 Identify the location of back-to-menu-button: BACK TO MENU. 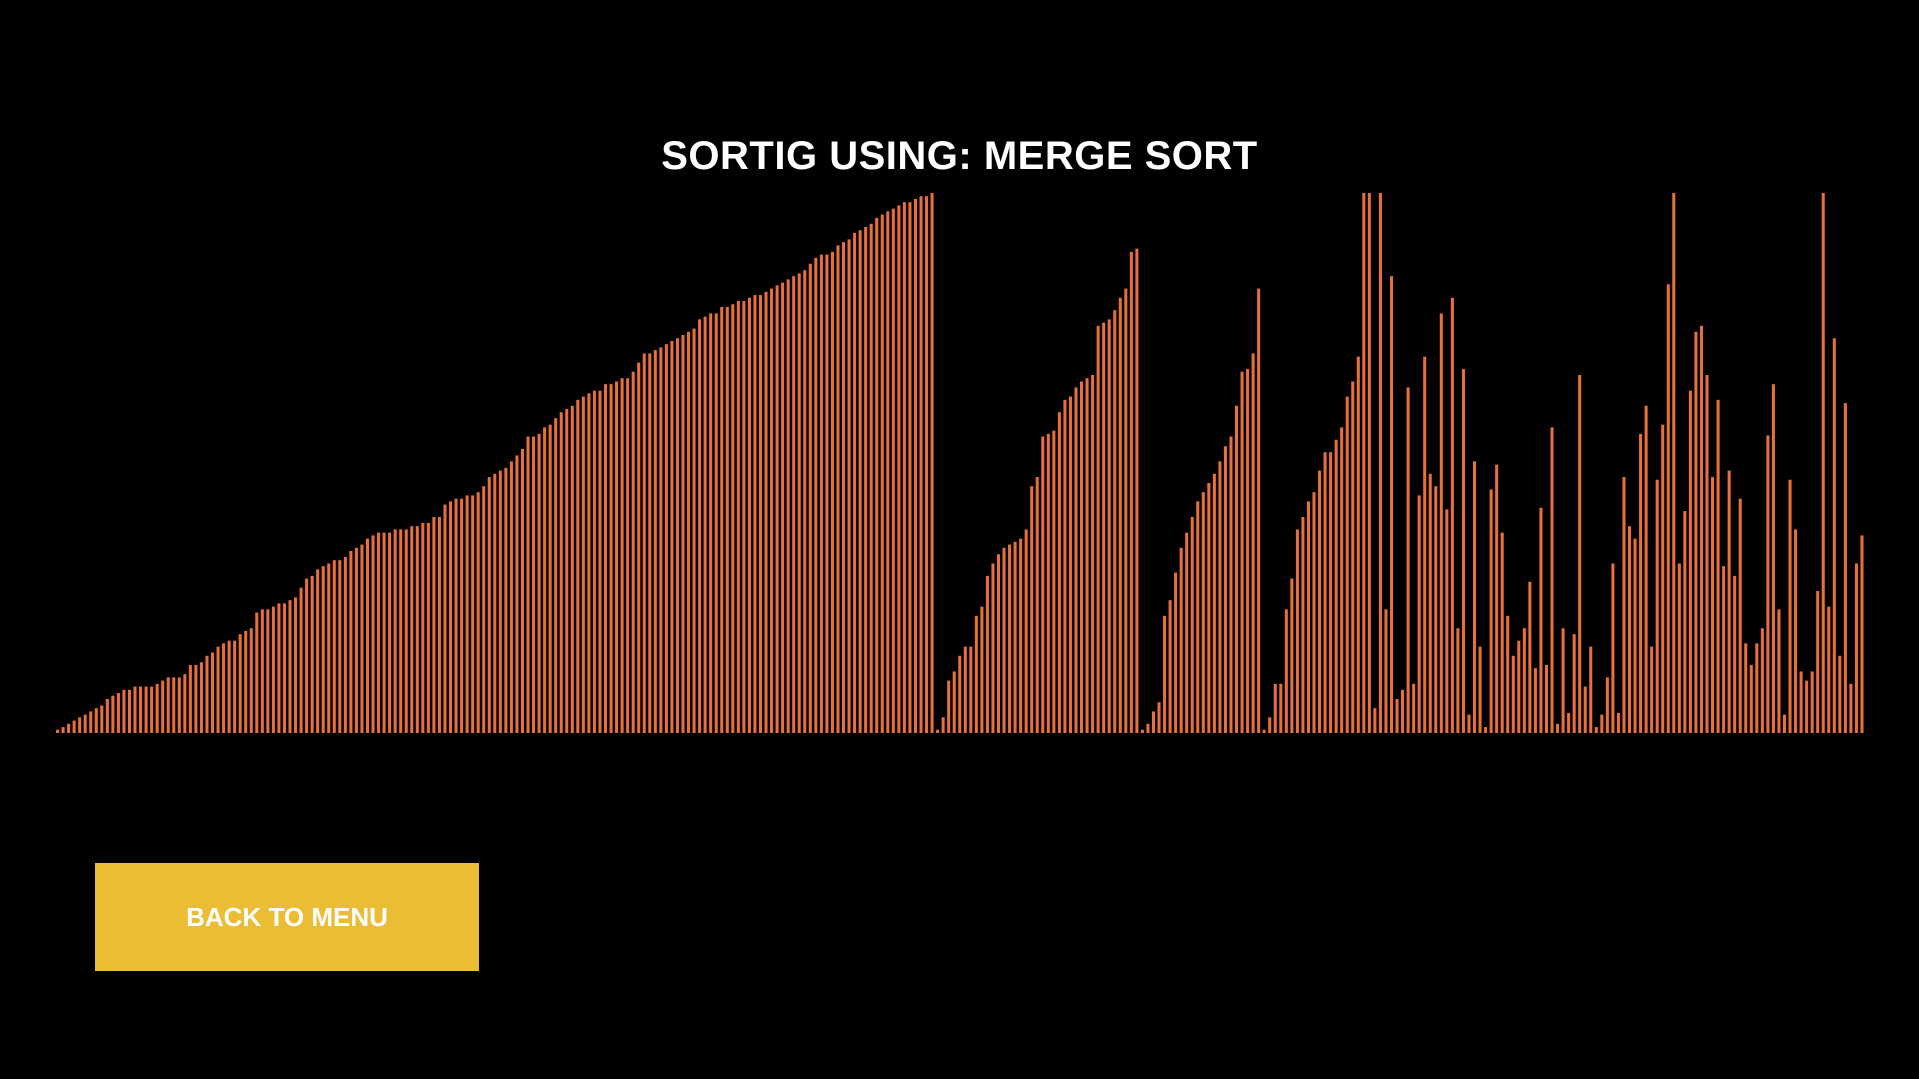
(287, 917).